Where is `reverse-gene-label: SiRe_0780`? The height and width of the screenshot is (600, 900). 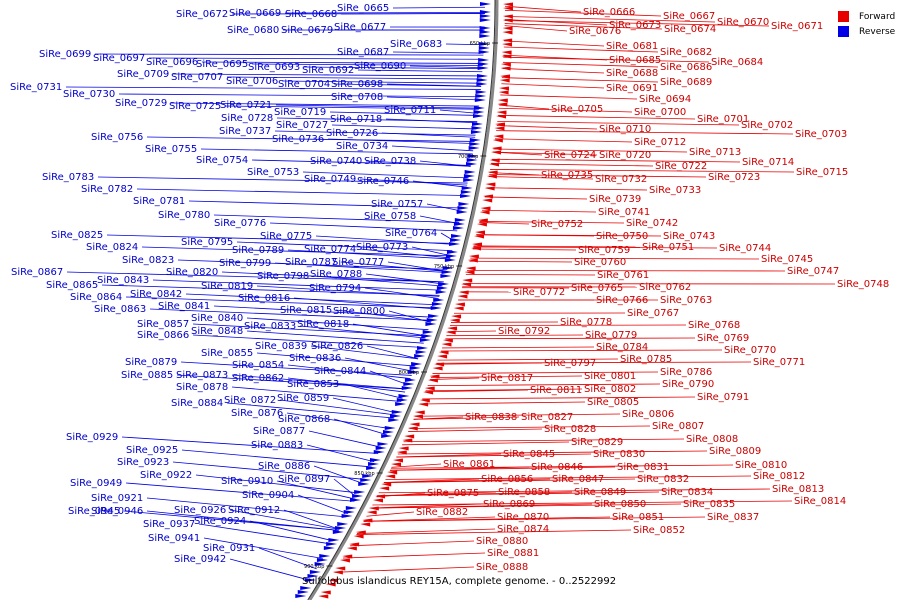
reverse-gene-label: SiRe_0780 is located at coordinates (184, 215).